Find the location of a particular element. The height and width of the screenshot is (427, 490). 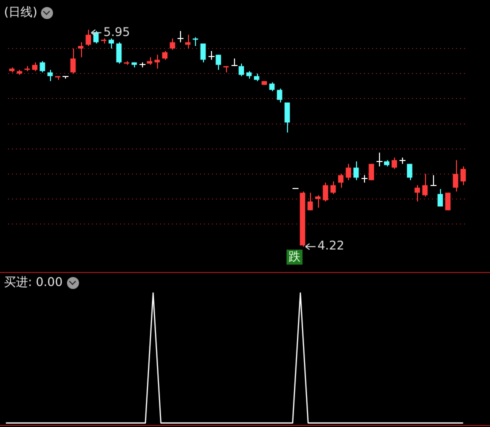

annotation: 5.95 is located at coordinates (116, 31).